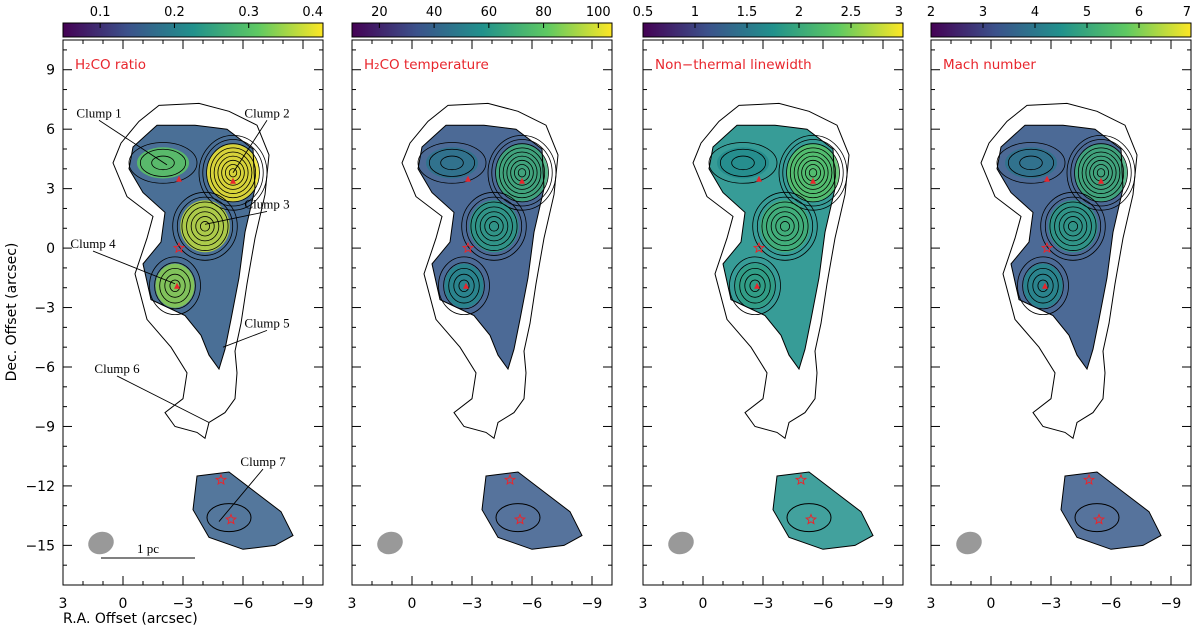  What do you see at coordinates (1139, 12) in the screenshot?
I see `colorbar-tick-label: 6` at bounding box center [1139, 12].